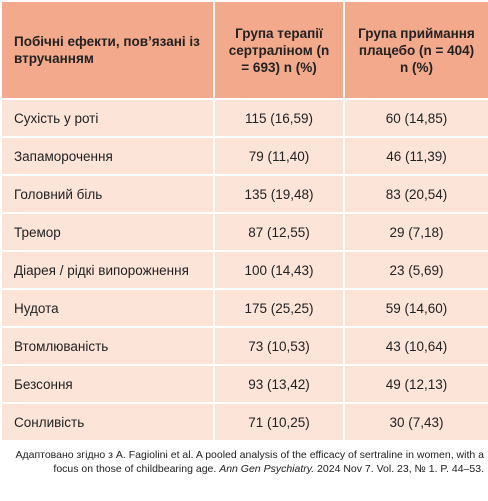 The width and height of the screenshot is (488, 501). What do you see at coordinates (279, 118) in the screenshot?
I see `table-cell: 115 (16,59)` at bounding box center [279, 118].